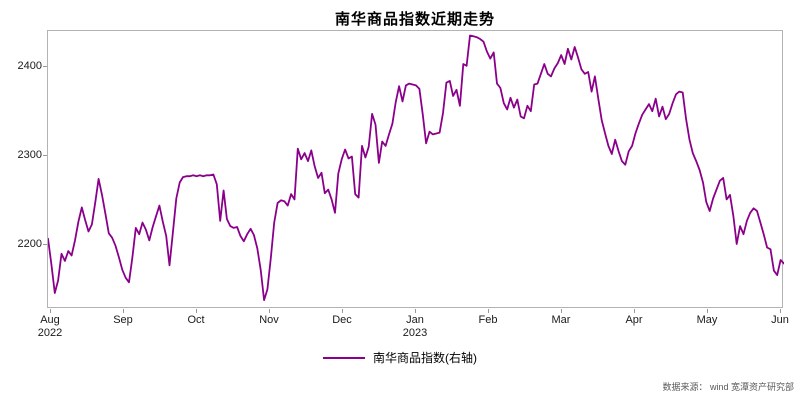 This screenshot has height=400, width=800. What do you see at coordinates (728, 387) in the screenshot?
I see `data-source-note: 数据来源： wind 宽潭资产研究部` at bounding box center [728, 387].